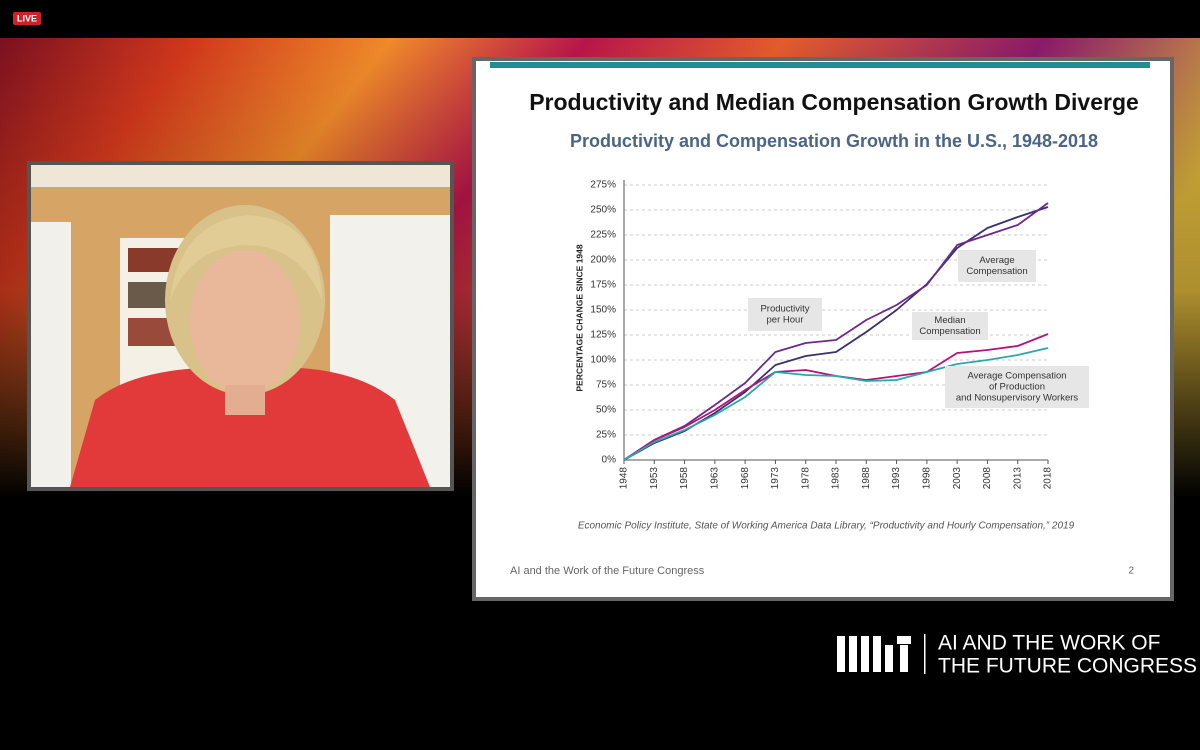 This screenshot has height=750, width=1200. I want to click on y-tick-label: 200%, so click(603, 260).